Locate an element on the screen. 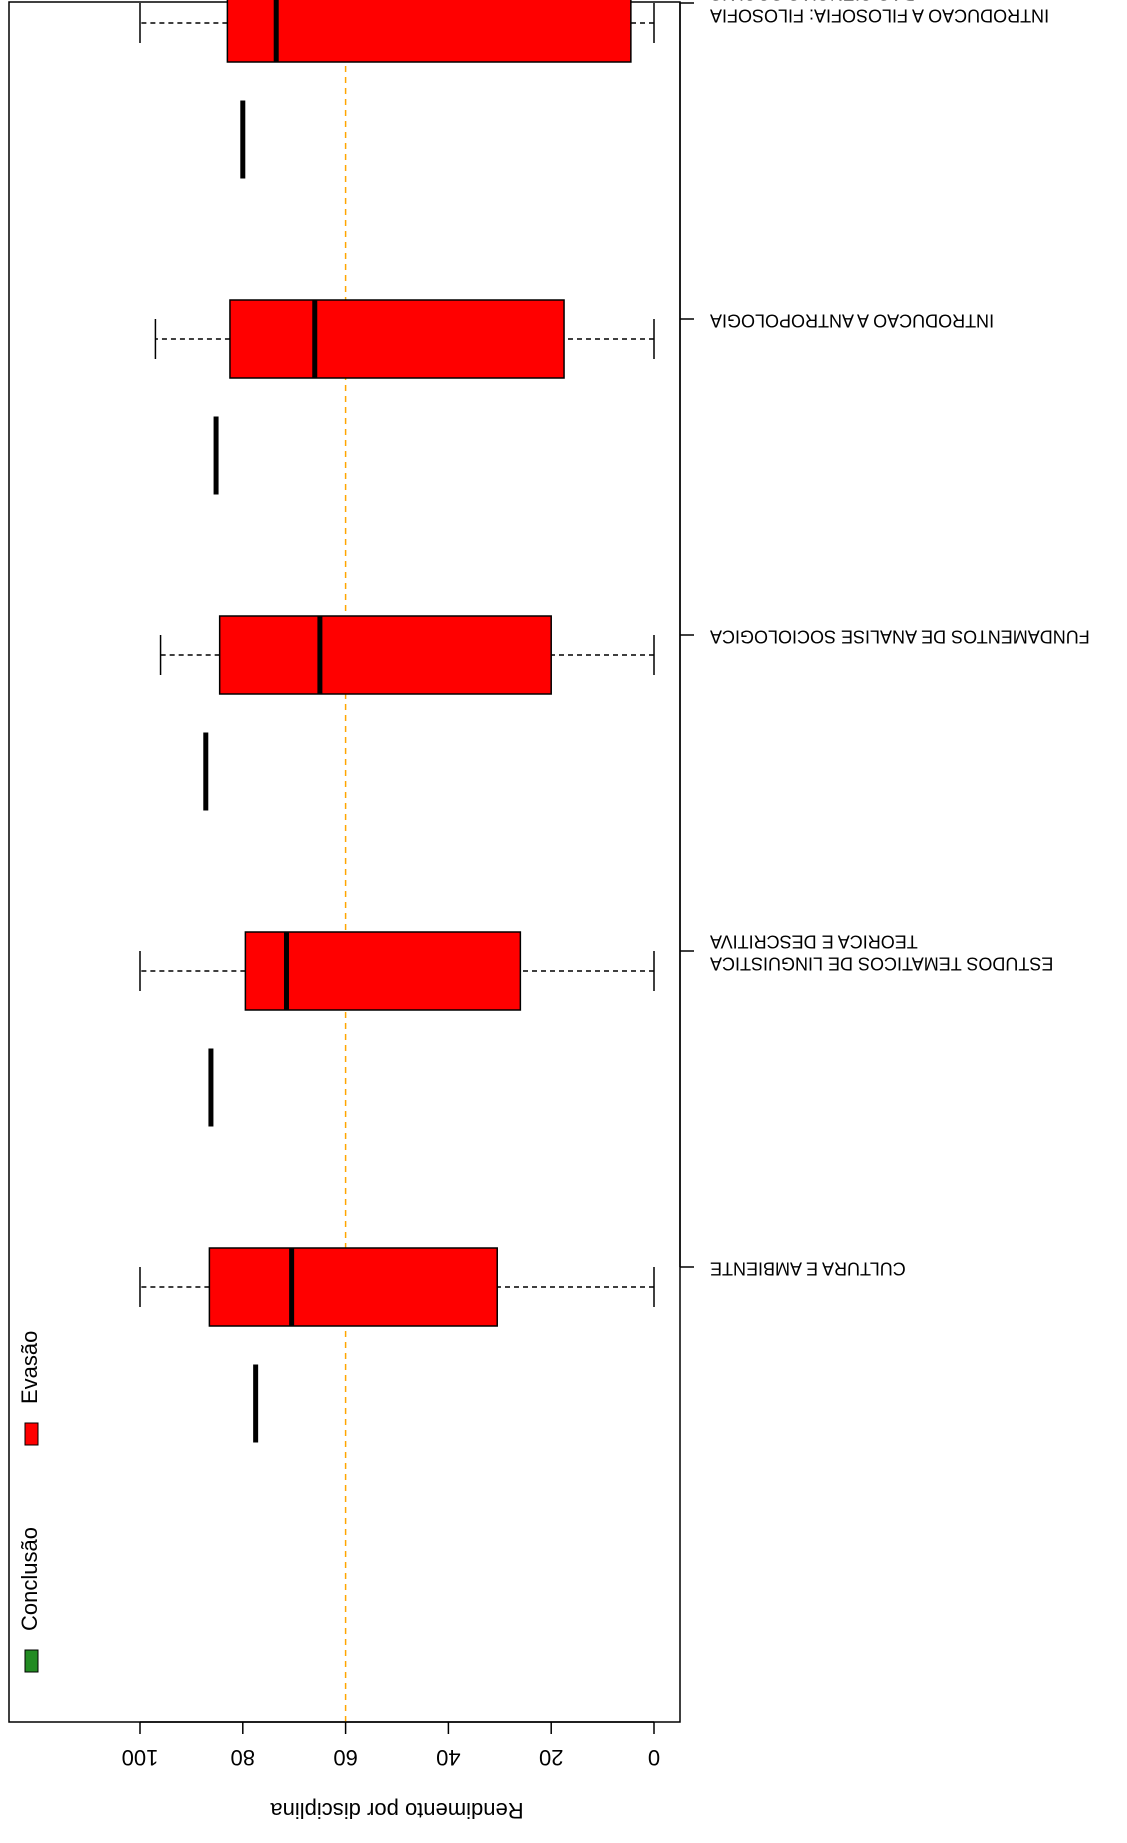 The height and width of the screenshot is (1843, 1127). x-tick-label: DAS CIENCIAS SOCIAIS is located at coordinates (812, 1).